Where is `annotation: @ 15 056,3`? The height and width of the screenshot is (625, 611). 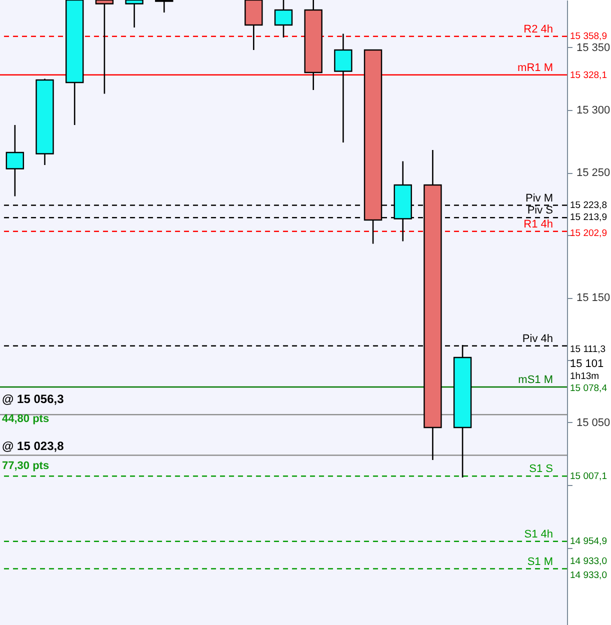 annotation: @ 15 056,3 is located at coordinates (33, 399).